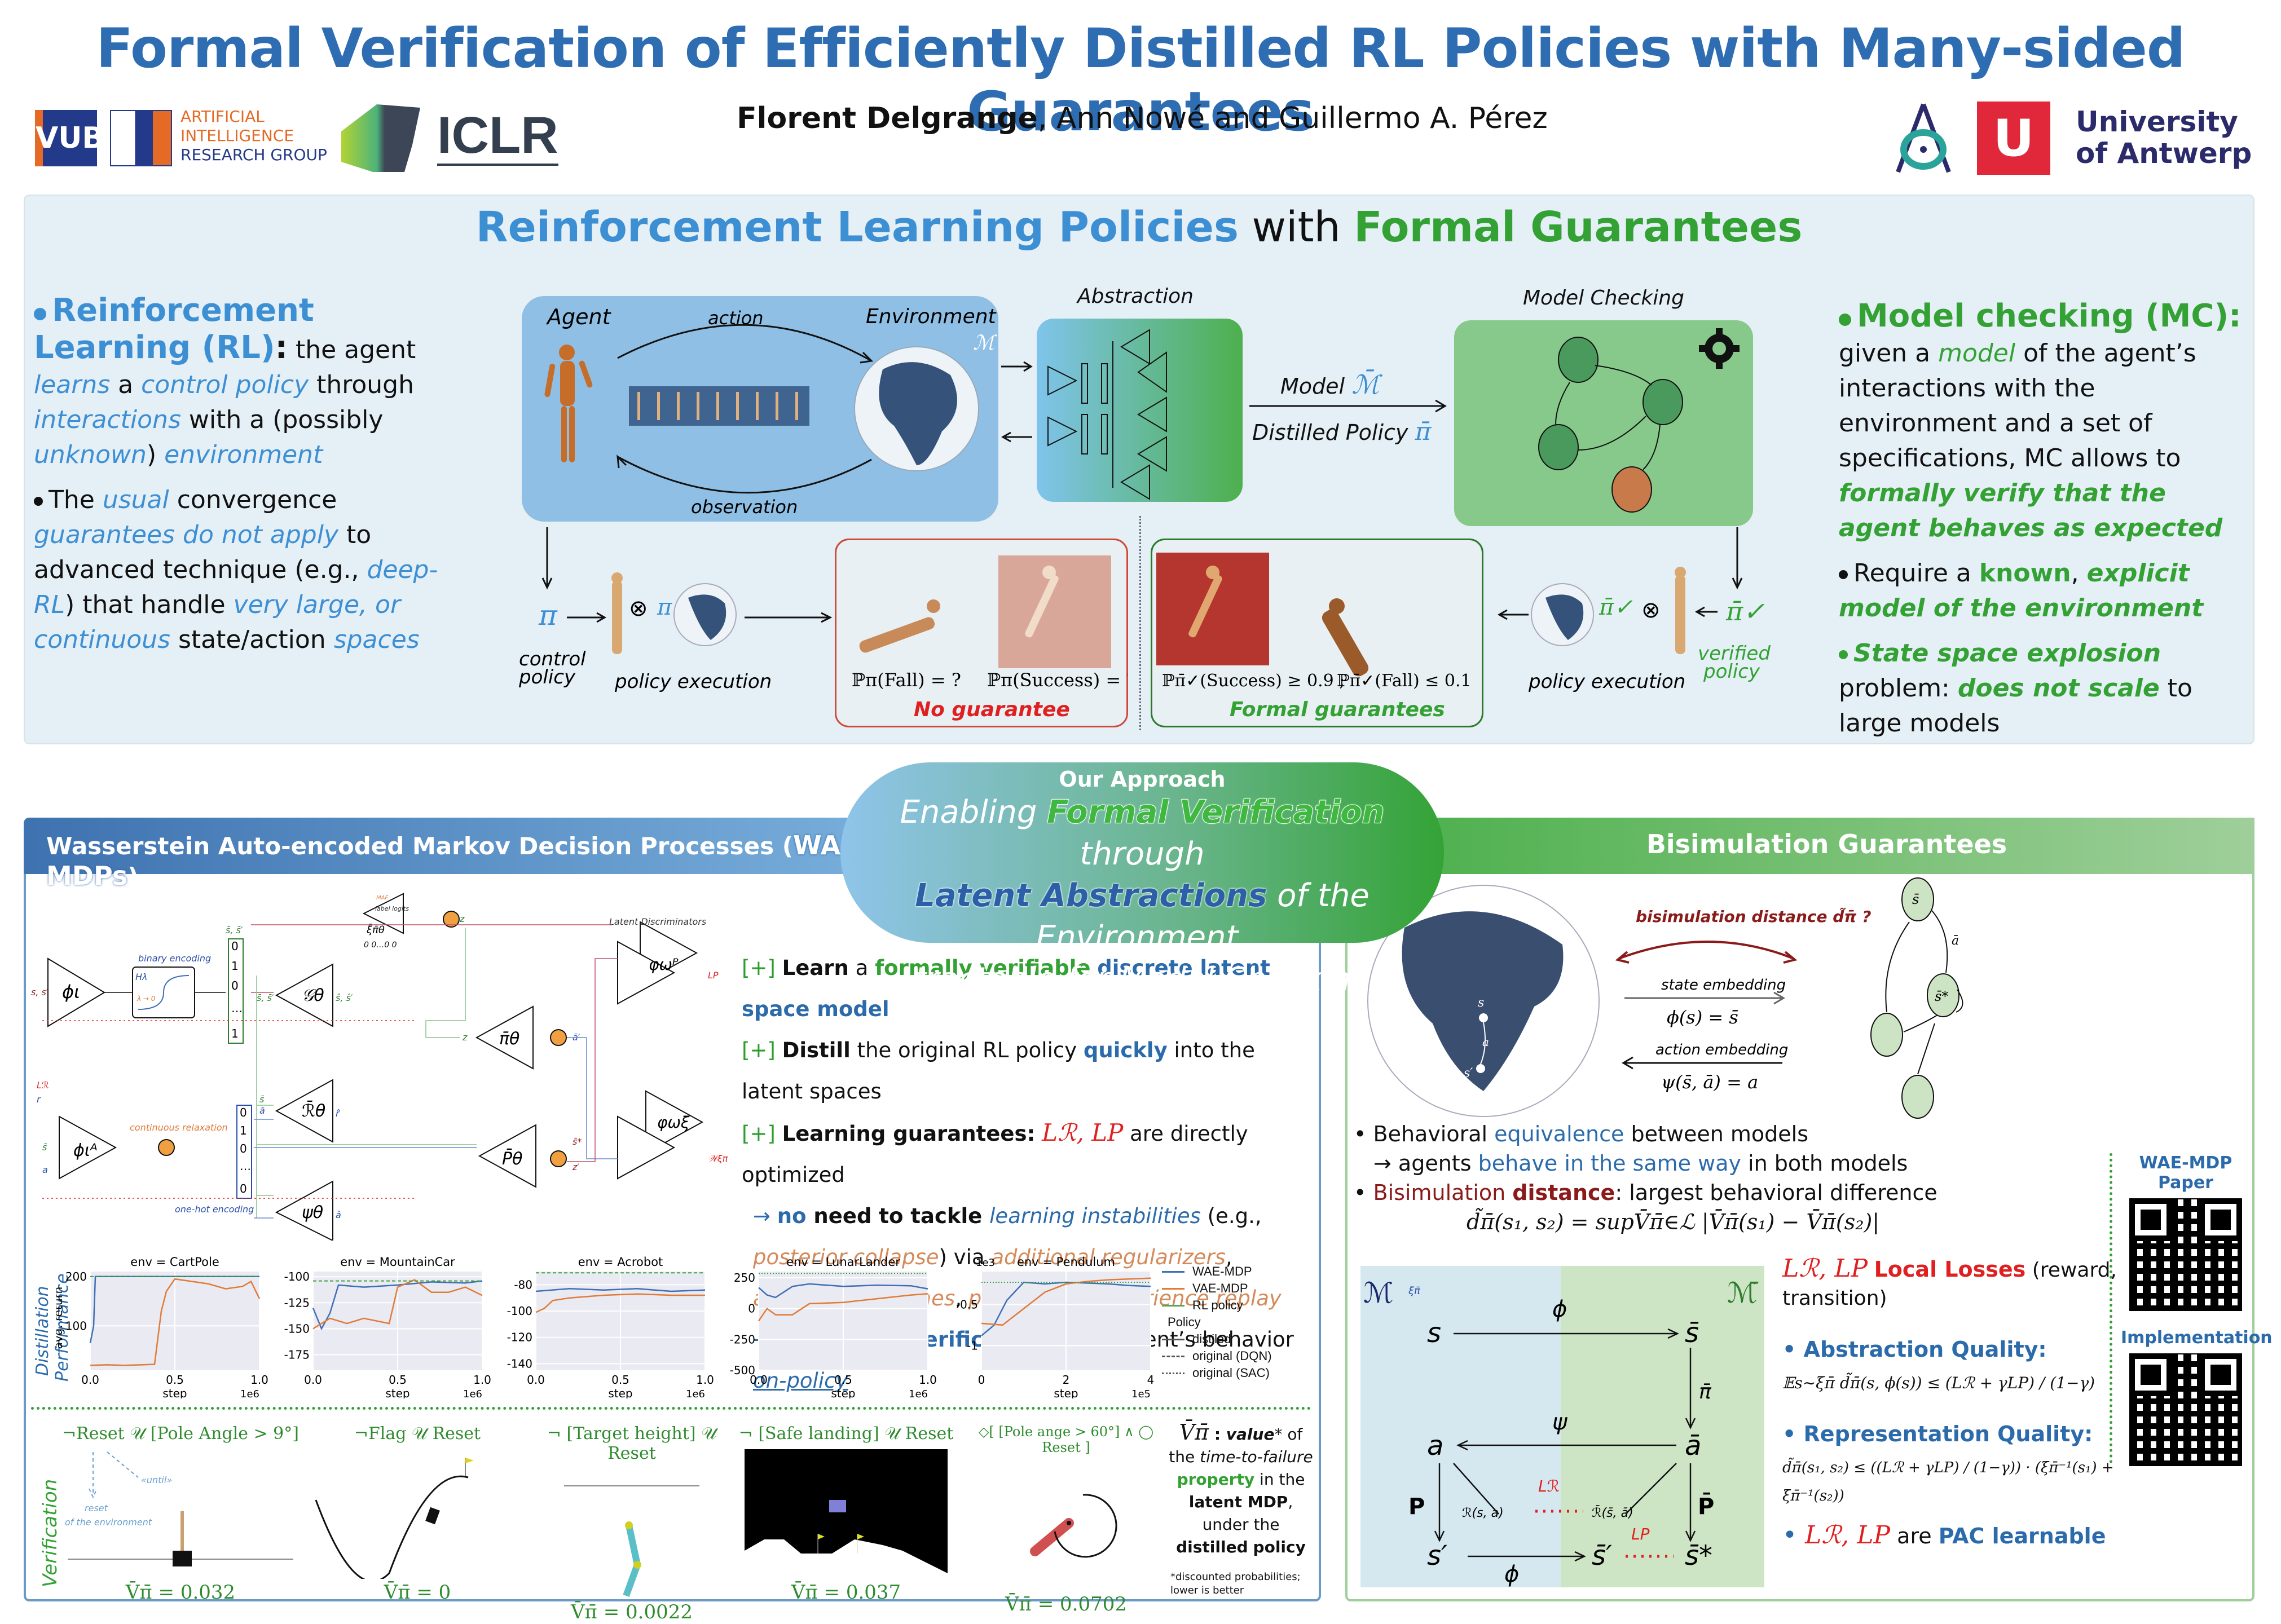 This screenshot has width=2281, height=1624. What do you see at coordinates (1723, 985) in the screenshot?
I see `state-embedding-label: state embedding` at bounding box center [1723, 985].